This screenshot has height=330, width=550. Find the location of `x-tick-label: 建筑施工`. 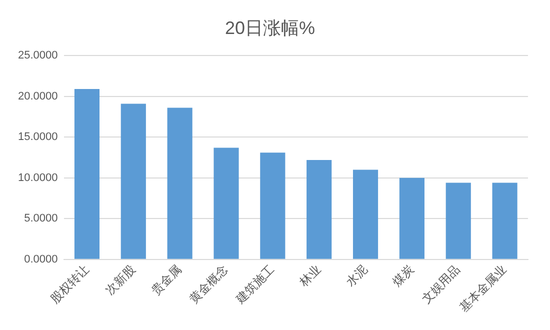

x-tick-label: 建筑施工 is located at coordinates (255, 284).